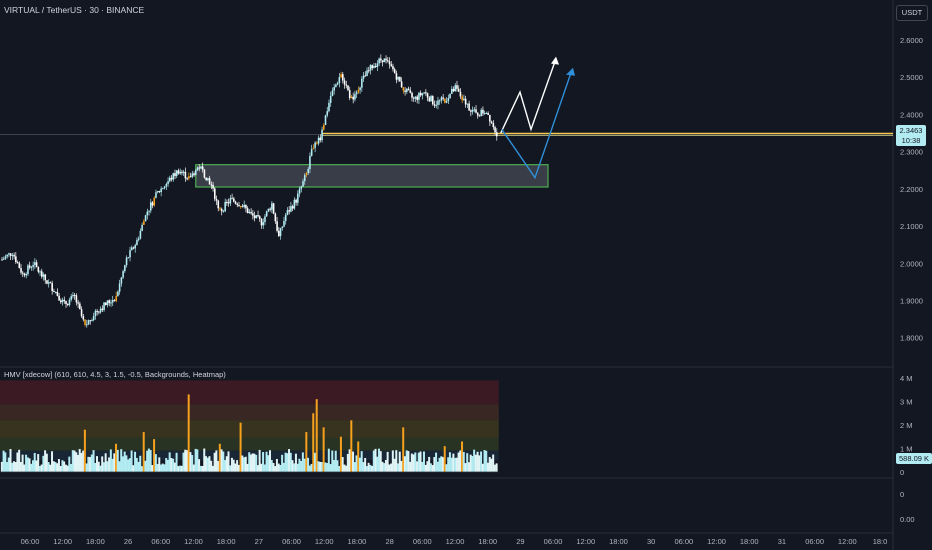  What do you see at coordinates (911, 226) in the screenshot?
I see `price-tick-label: 2.1000` at bounding box center [911, 226].